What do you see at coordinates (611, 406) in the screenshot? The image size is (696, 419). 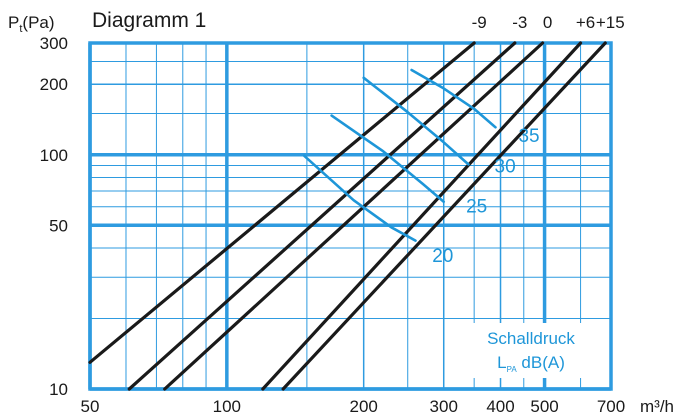 I see `x-tick-label-6: 700` at bounding box center [611, 406].